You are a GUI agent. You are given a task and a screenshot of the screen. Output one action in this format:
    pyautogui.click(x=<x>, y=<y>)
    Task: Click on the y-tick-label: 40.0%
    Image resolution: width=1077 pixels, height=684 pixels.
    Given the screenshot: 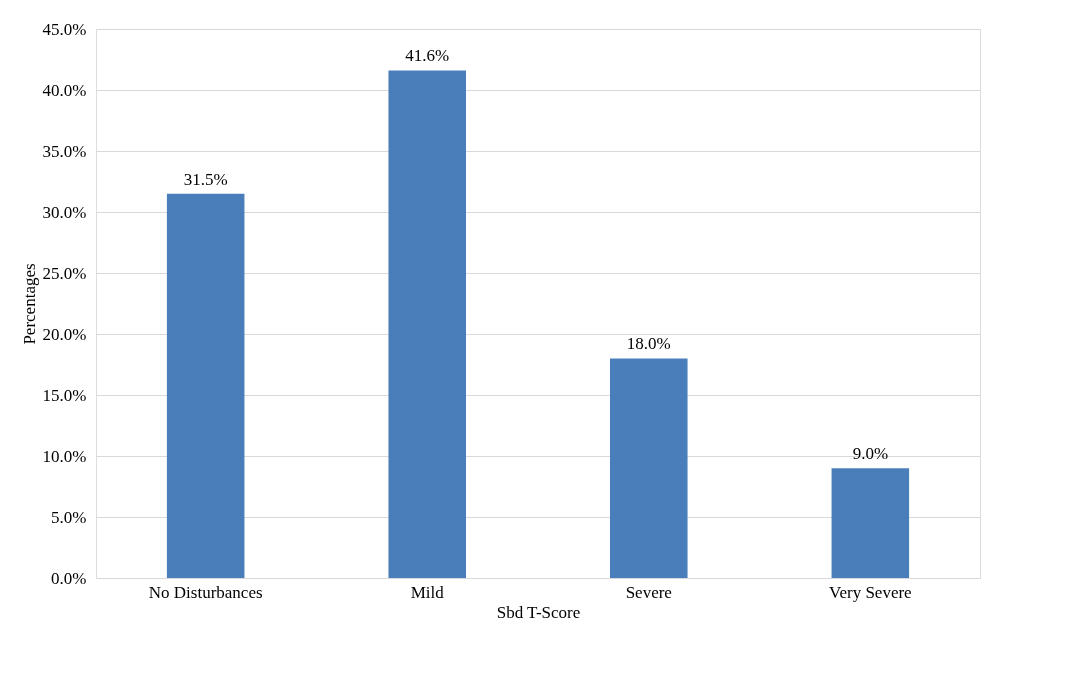 What is the action you would take?
    pyautogui.click(x=64, y=90)
    